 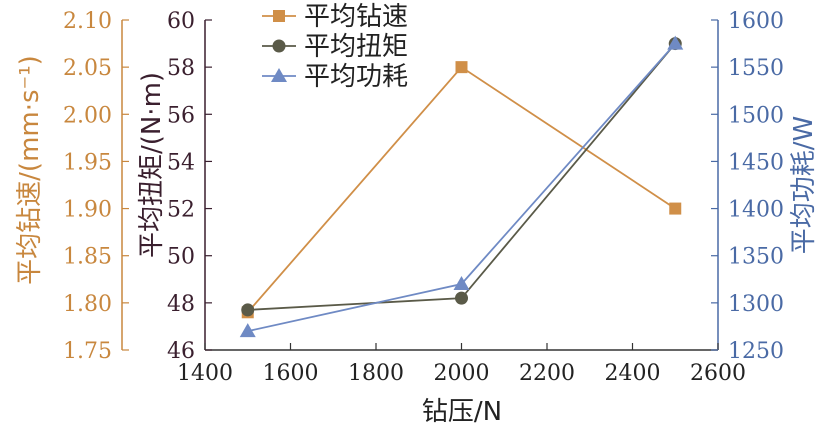 I want to click on x-tick-label: 2400, so click(x=633, y=373).